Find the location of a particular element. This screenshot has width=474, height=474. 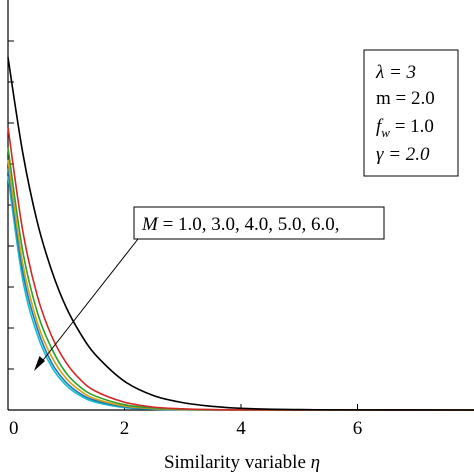

parameter-label: m = 2.0 is located at coordinates (405, 98).